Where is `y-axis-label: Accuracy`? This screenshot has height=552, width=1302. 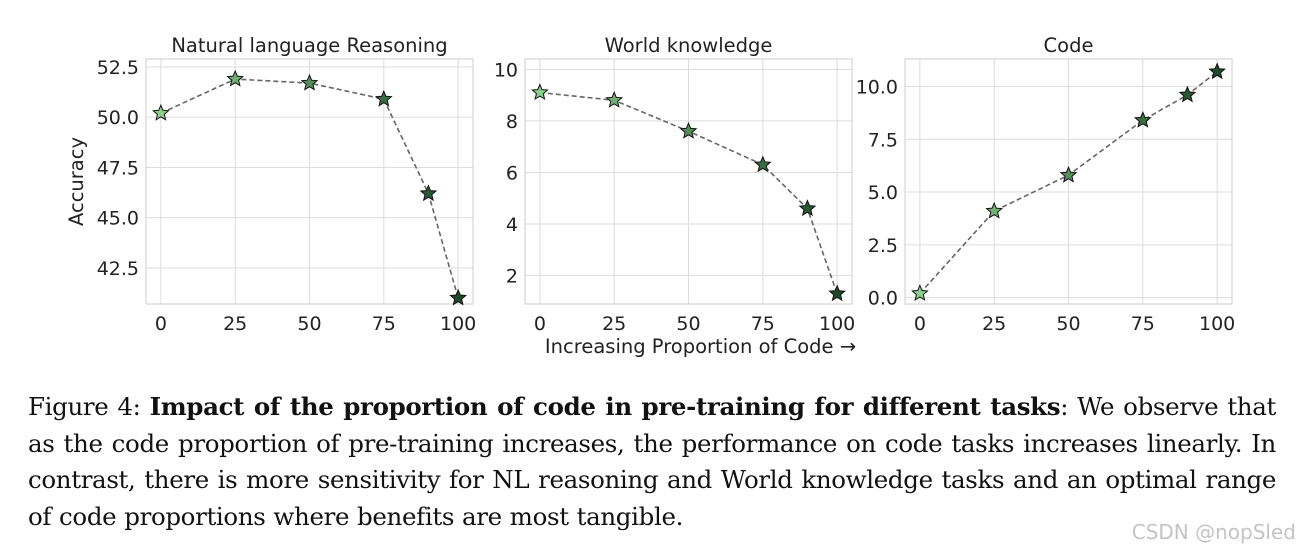 y-axis-label: Accuracy is located at coordinates (76, 181).